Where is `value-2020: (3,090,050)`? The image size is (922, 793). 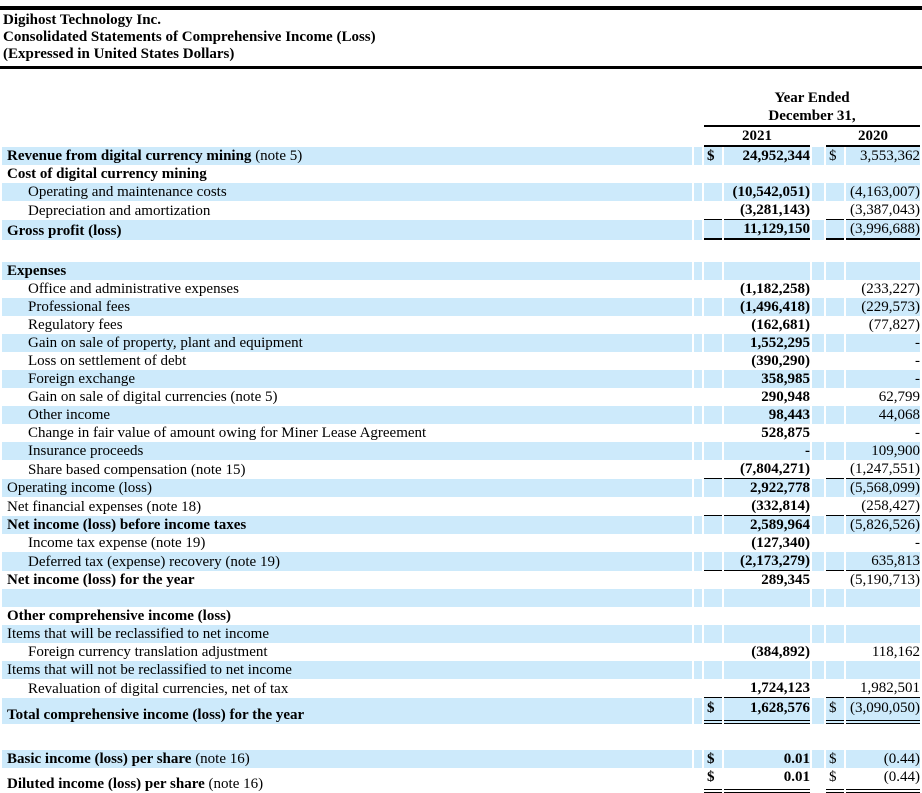
value-2020: (3,090,050) is located at coordinates (883, 711).